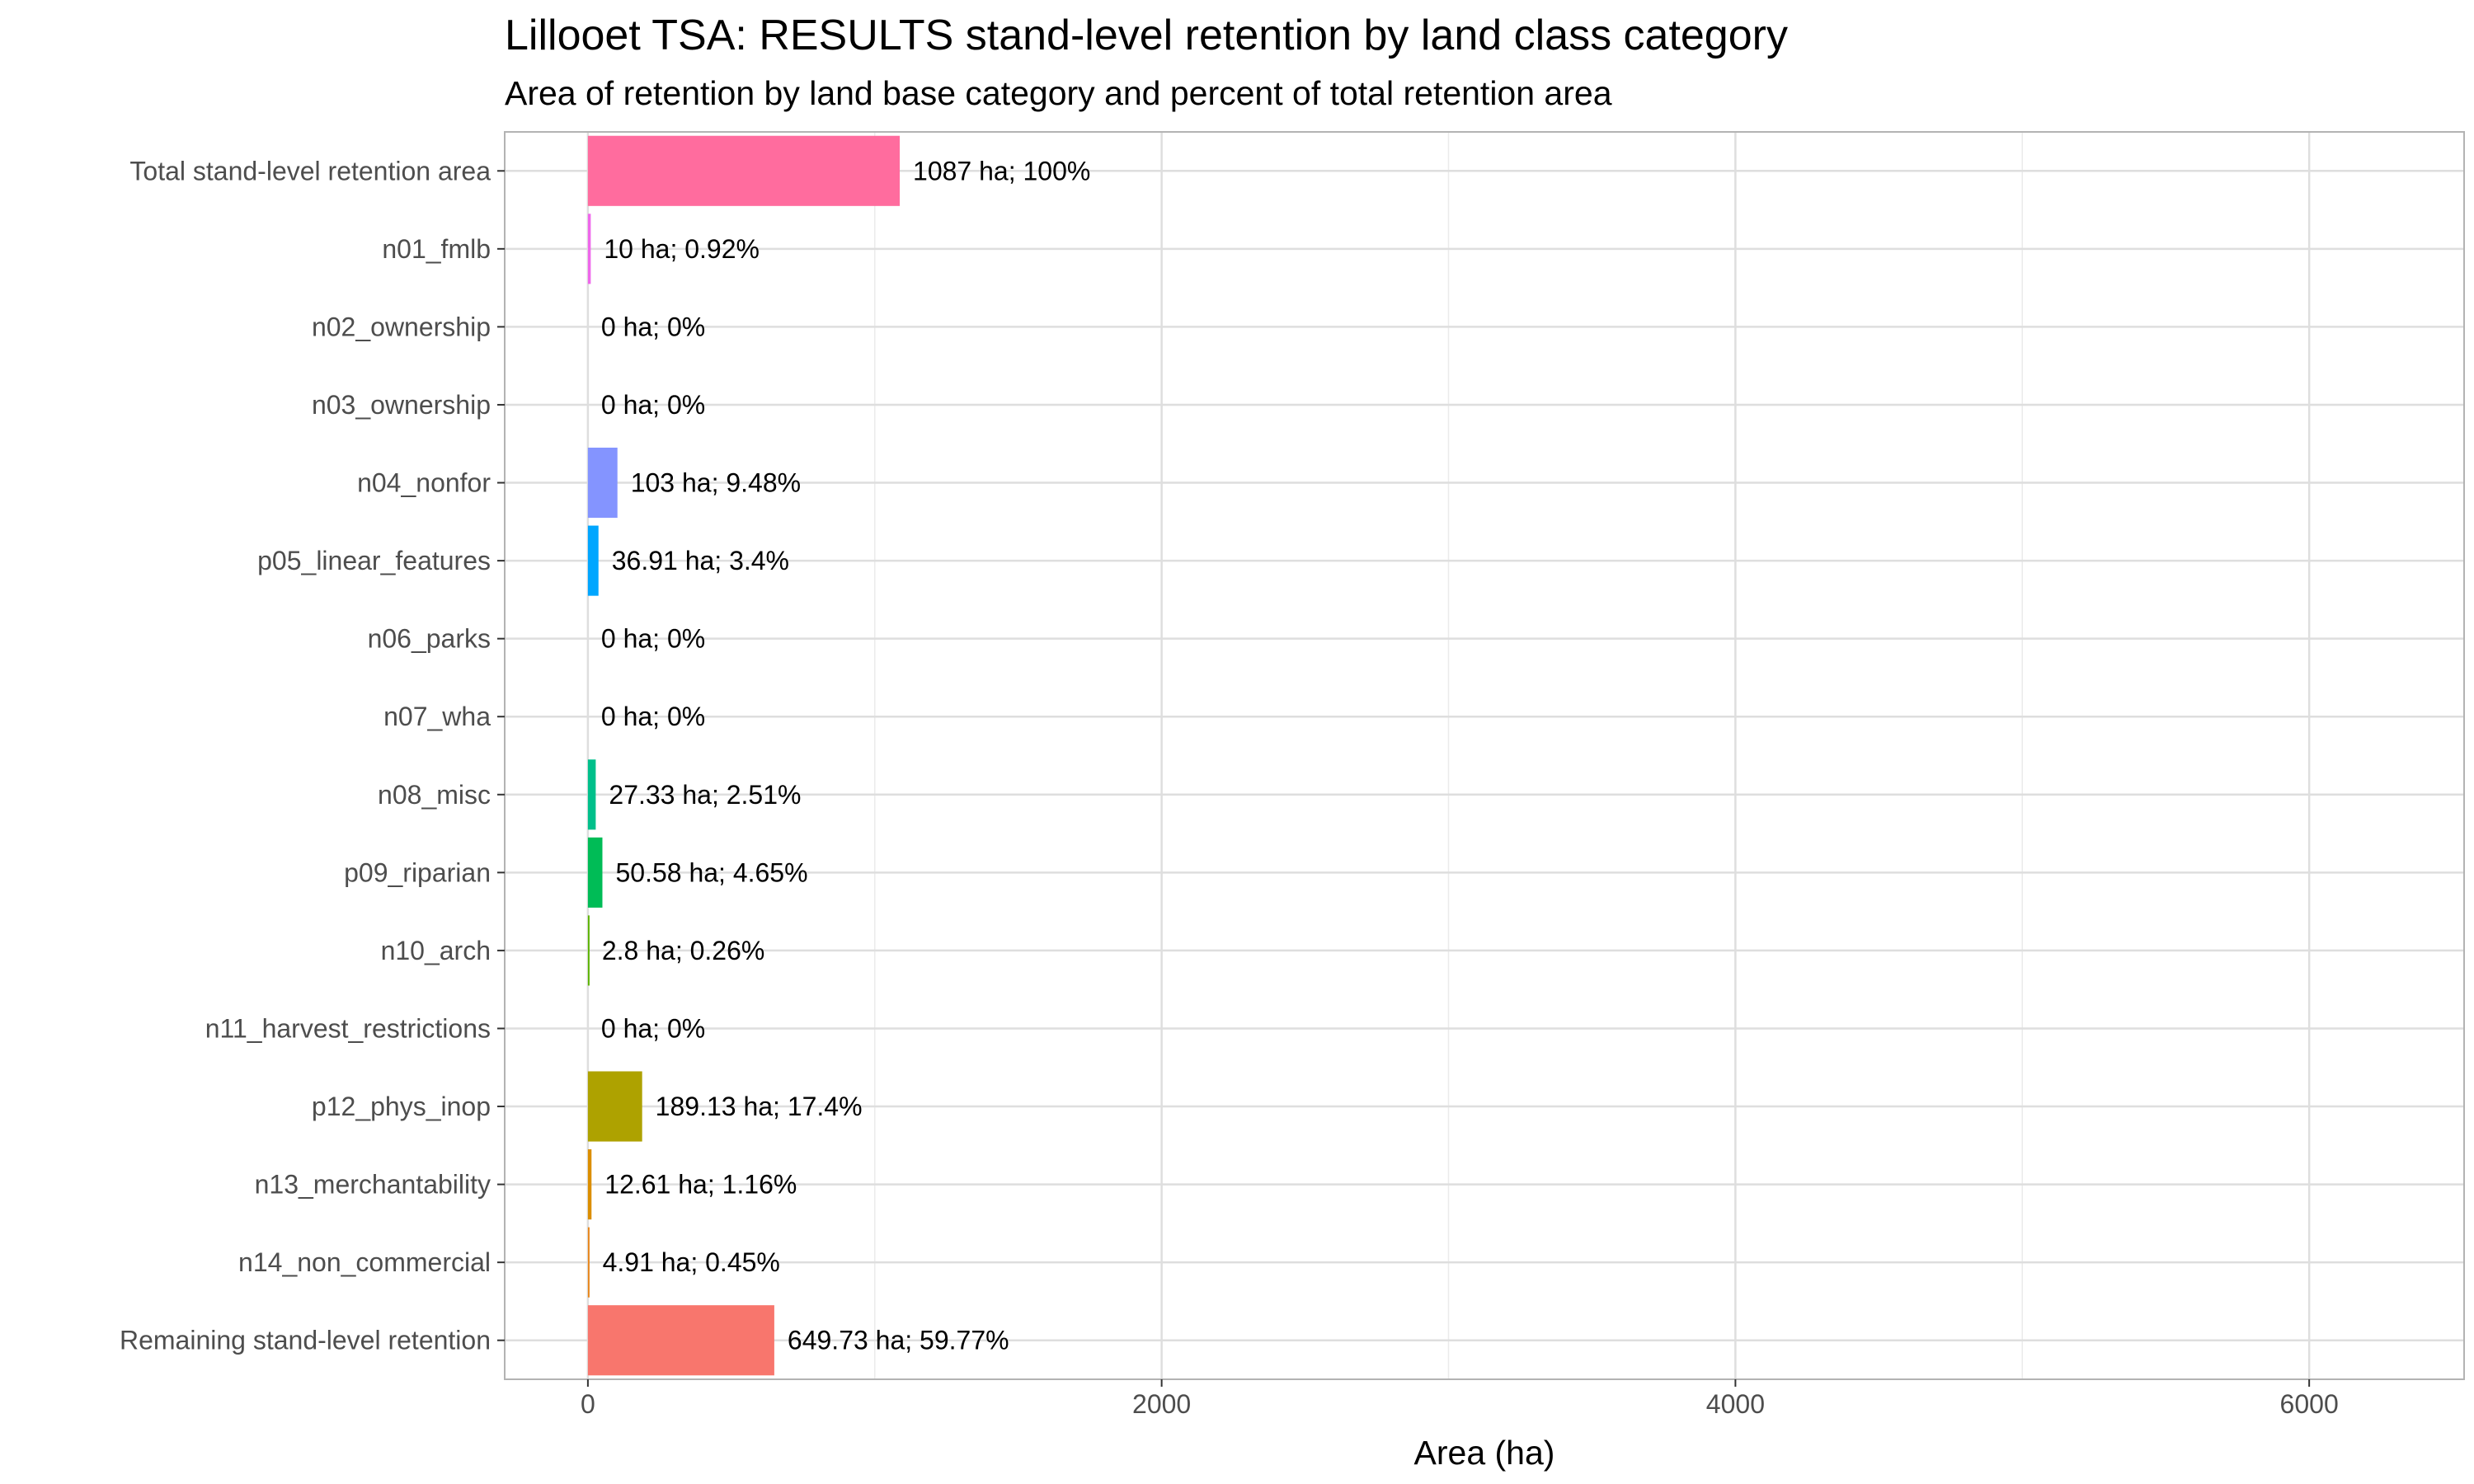  What do you see at coordinates (436, 950) in the screenshot?
I see `category-label: n10_arch` at bounding box center [436, 950].